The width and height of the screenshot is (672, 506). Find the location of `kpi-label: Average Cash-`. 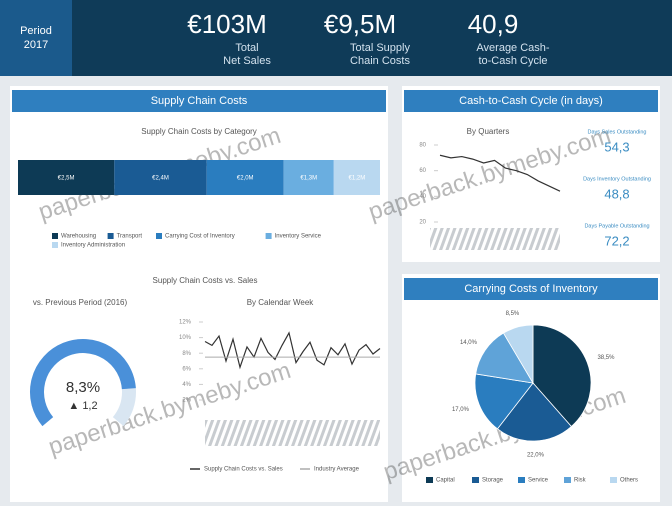

kpi-label: Average Cash- is located at coordinates (513, 48).